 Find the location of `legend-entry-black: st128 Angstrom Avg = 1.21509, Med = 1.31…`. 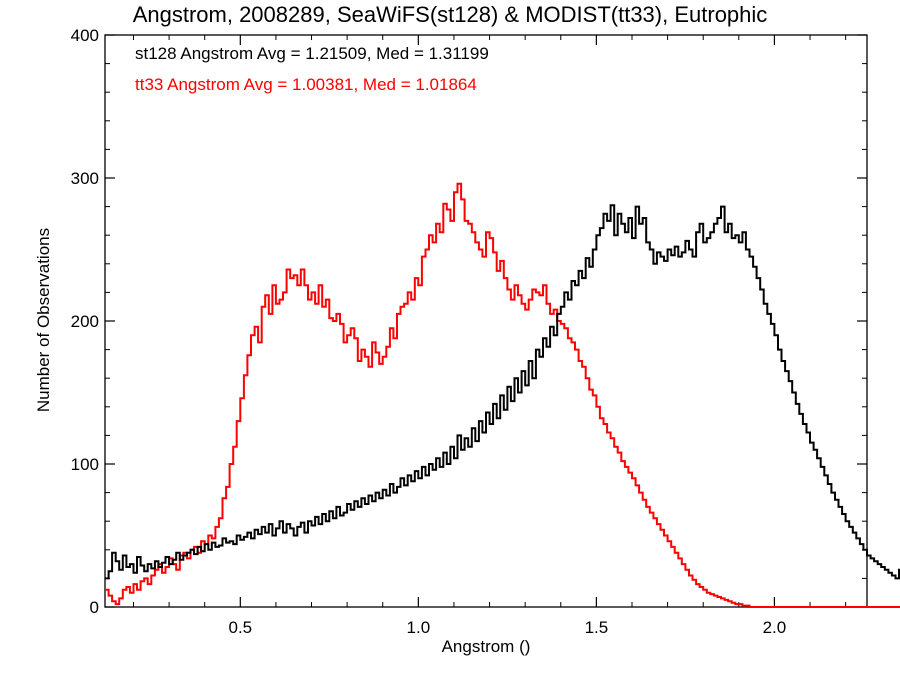

legend-entry-black: st128 Angstrom Avg = 1.21509, Med = 1.31… is located at coordinates (312, 53).